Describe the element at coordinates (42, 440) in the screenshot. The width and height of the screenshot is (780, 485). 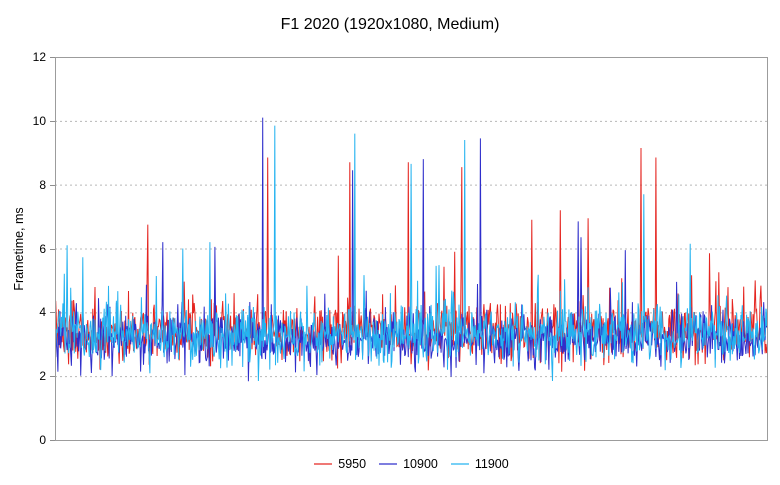
I see `y-tick-label-0: 0` at that location.